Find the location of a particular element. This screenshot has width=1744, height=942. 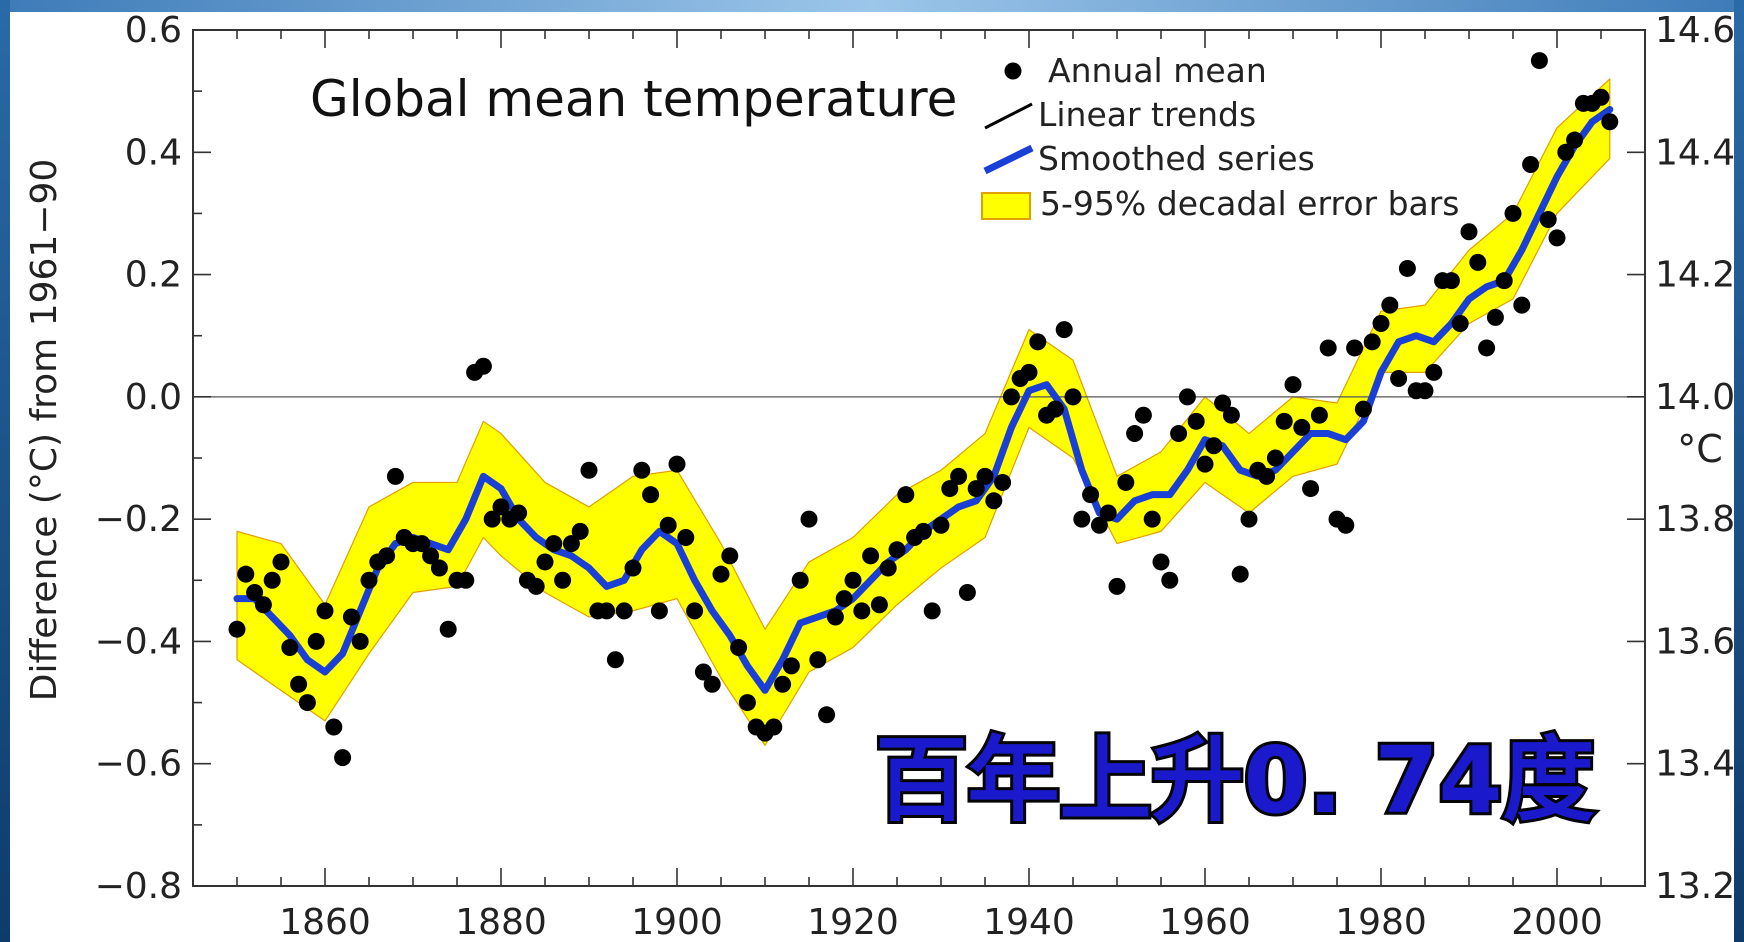

top-frame-strip is located at coordinates (872, 6).